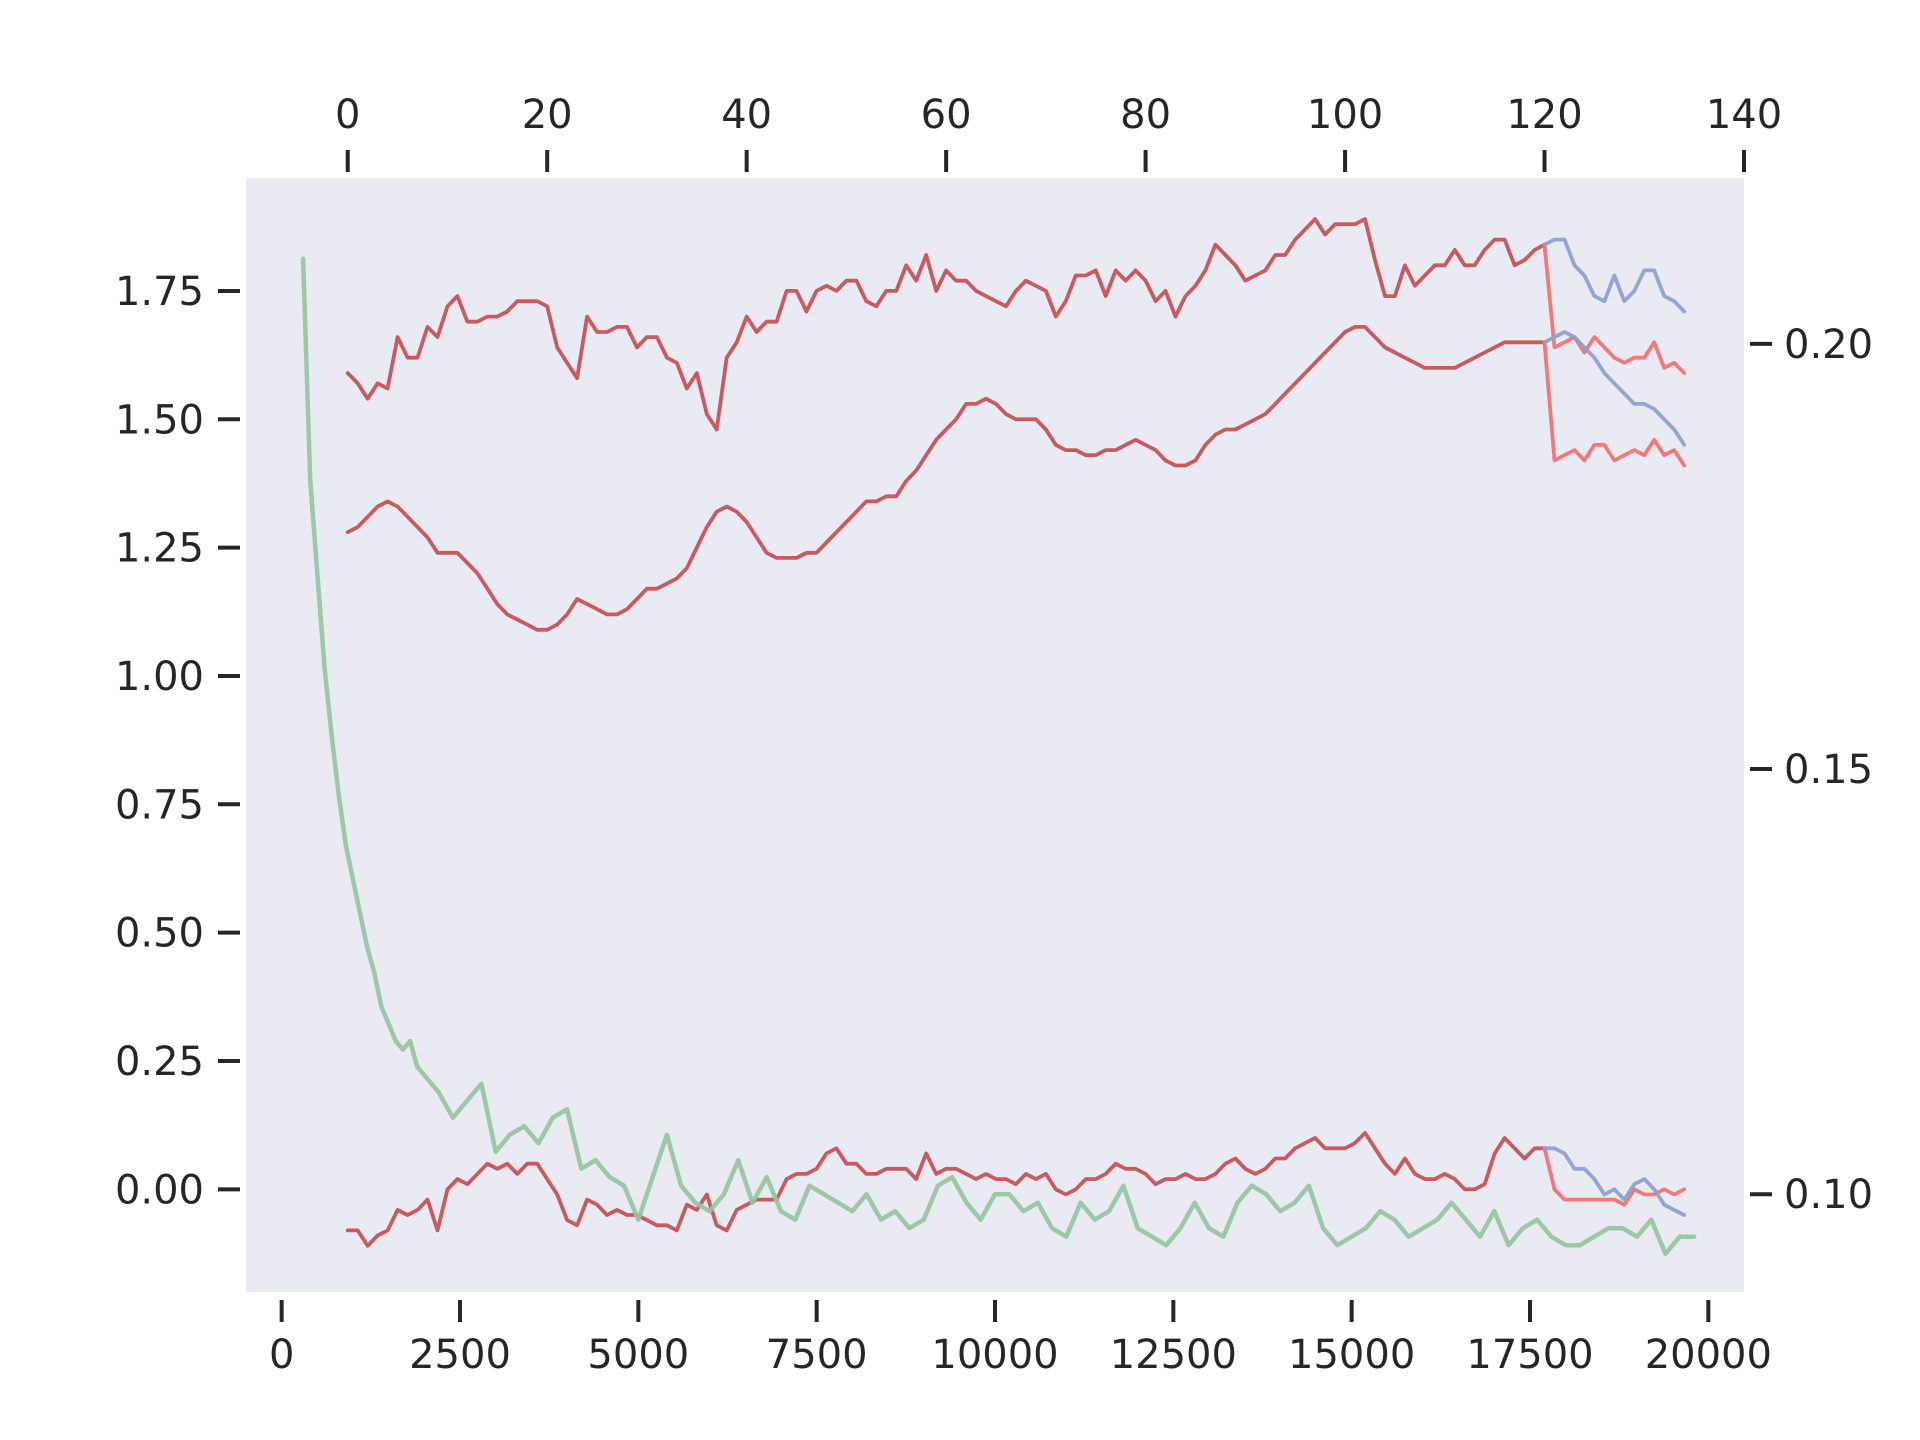 The height and width of the screenshot is (1440, 1920). Describe the element at coordinates (347, 115) in the screenshot. I see `x-top-tick-label: 0` at that location.